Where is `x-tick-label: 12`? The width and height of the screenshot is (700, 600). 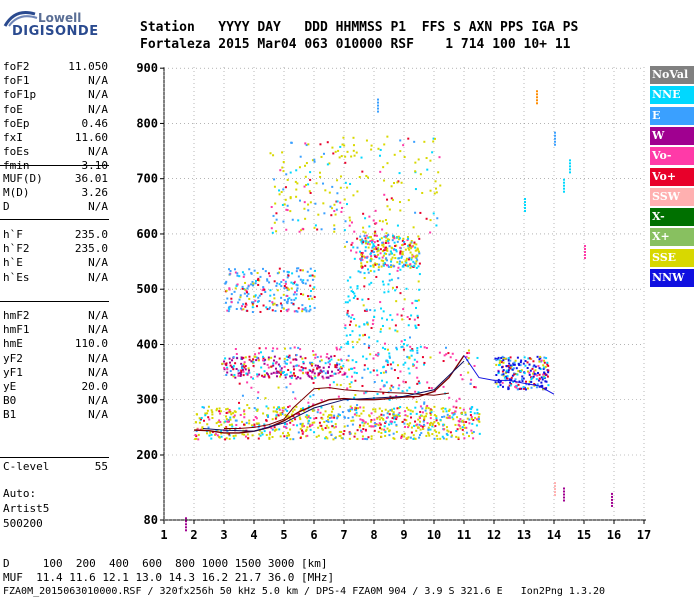 x-tick-label: 12 is located at coordinates (494, 535).